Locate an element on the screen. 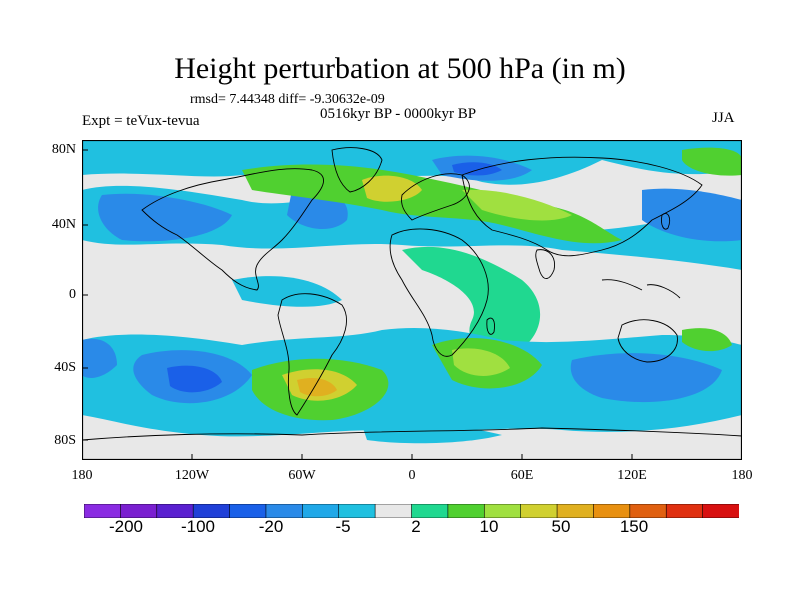 This screenshot has width=800, height=600. field-contour-indian-yg is located at coordinates (481, 362).